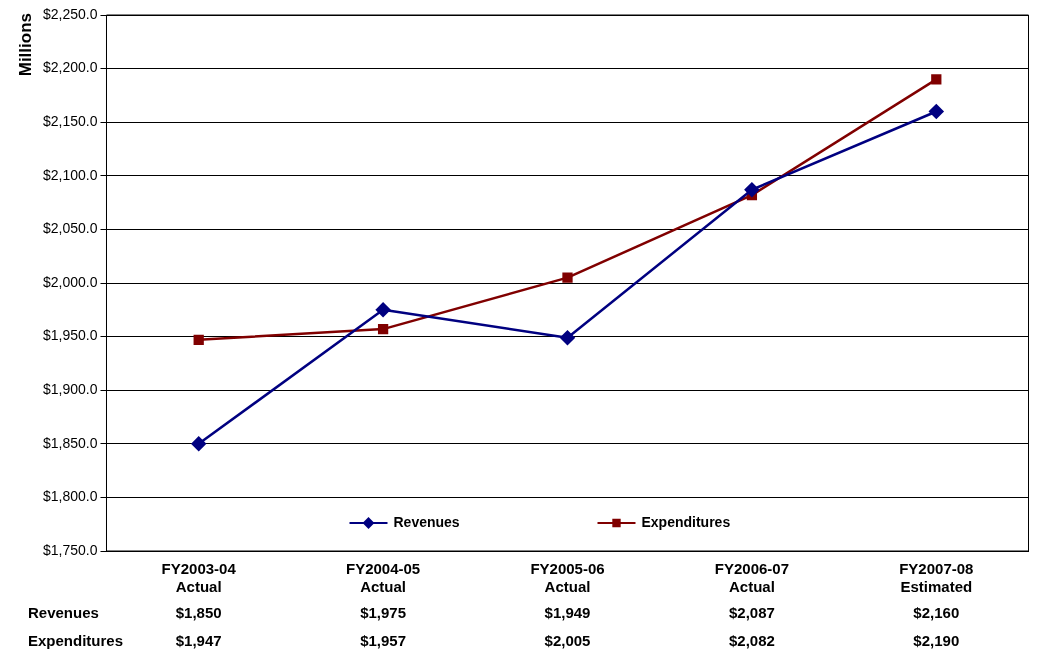 Image resolution: width=1037 pixels, height=671 pixels. Describe the element at coordinates (936, 578) in the screenshot. I see `x-tick-label: FY2007-08 Estimated` at that location.